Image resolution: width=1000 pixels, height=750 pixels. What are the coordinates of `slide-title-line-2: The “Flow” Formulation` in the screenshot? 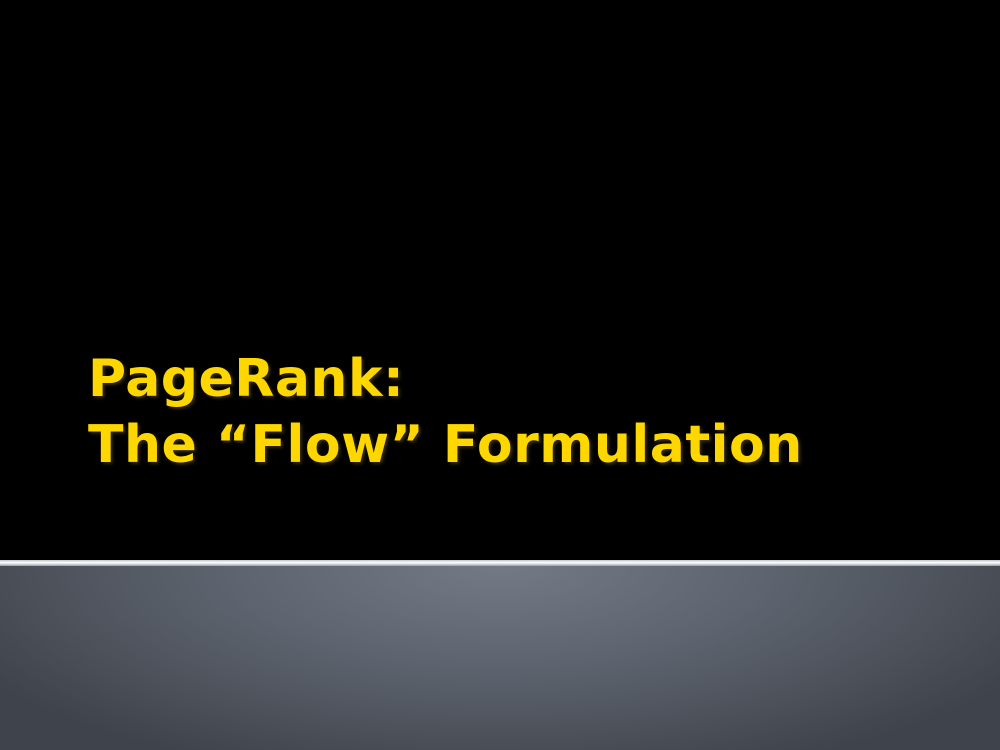 It's located at (445, 445).